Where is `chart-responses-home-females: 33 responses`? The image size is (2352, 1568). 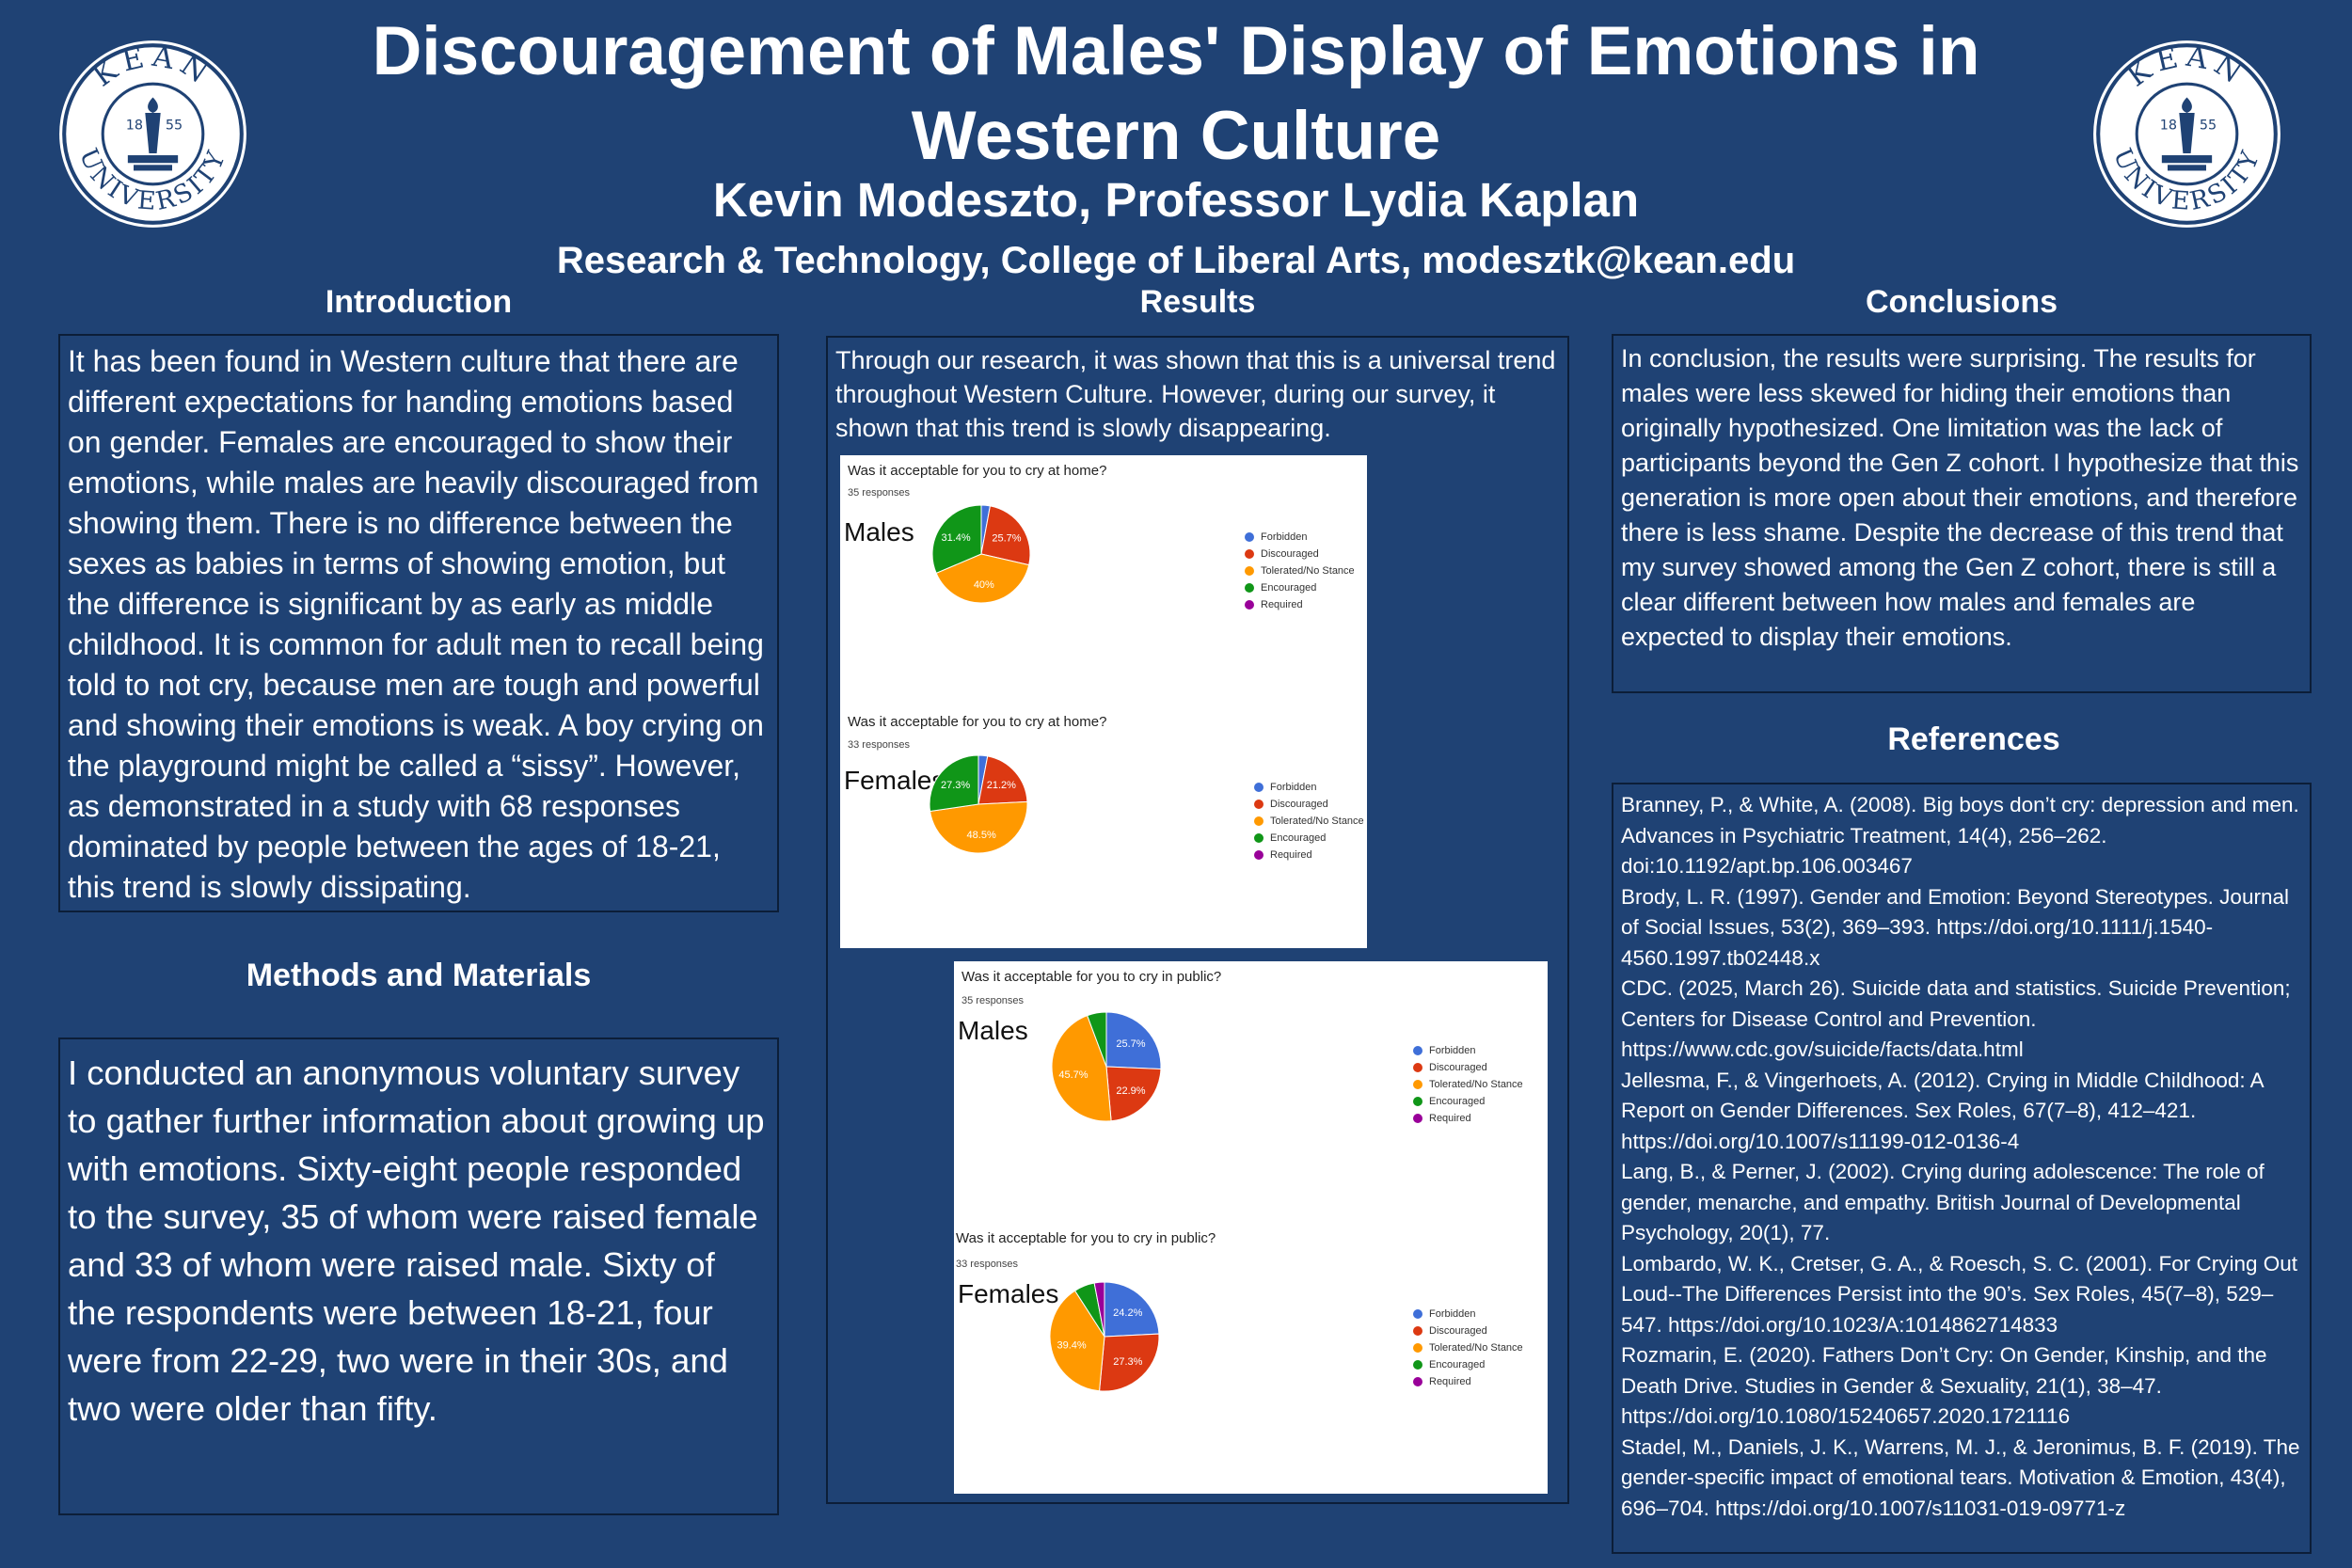 chart-responses-home-females: 33 responses is located at coordinates (879, 745).